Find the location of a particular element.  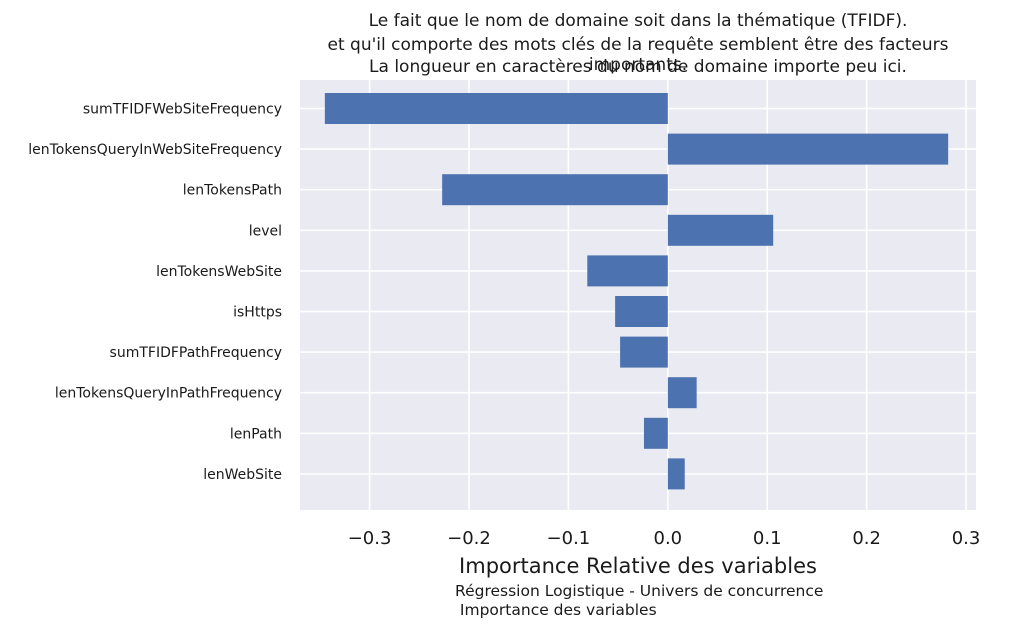

x-tick-label-6: 0.3 is located at coordinates (966, 538).